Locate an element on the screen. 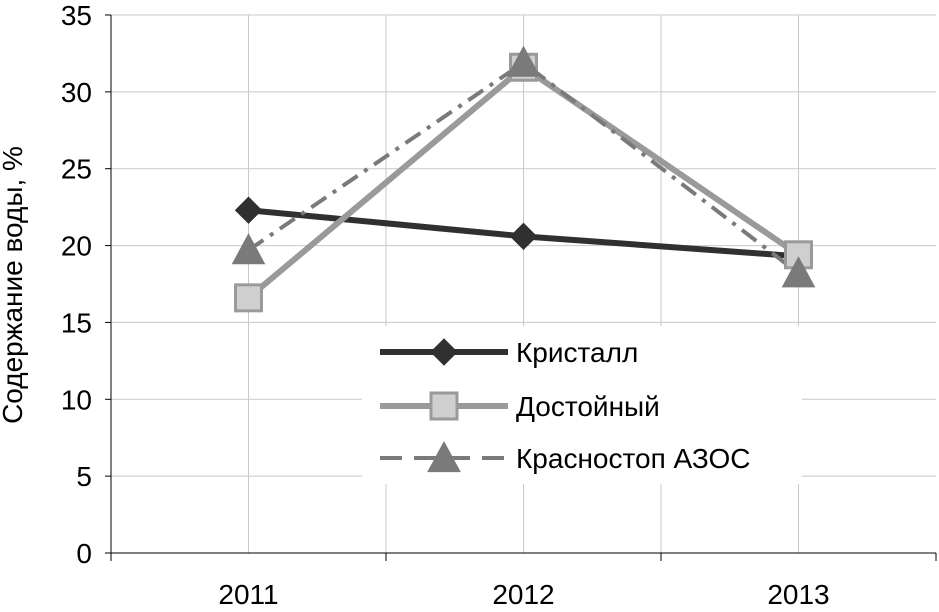 The width and height of the screenshot is (939, 612). legend-label: Достойный is located at coordinates (588, 406).